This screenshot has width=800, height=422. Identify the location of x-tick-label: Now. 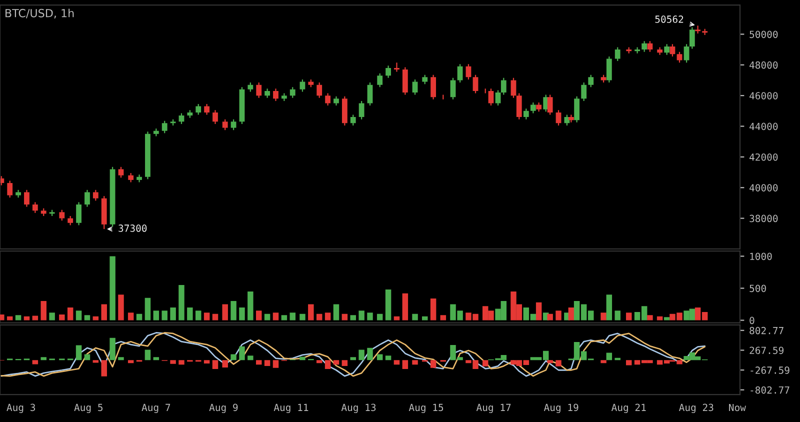
(737, 408).